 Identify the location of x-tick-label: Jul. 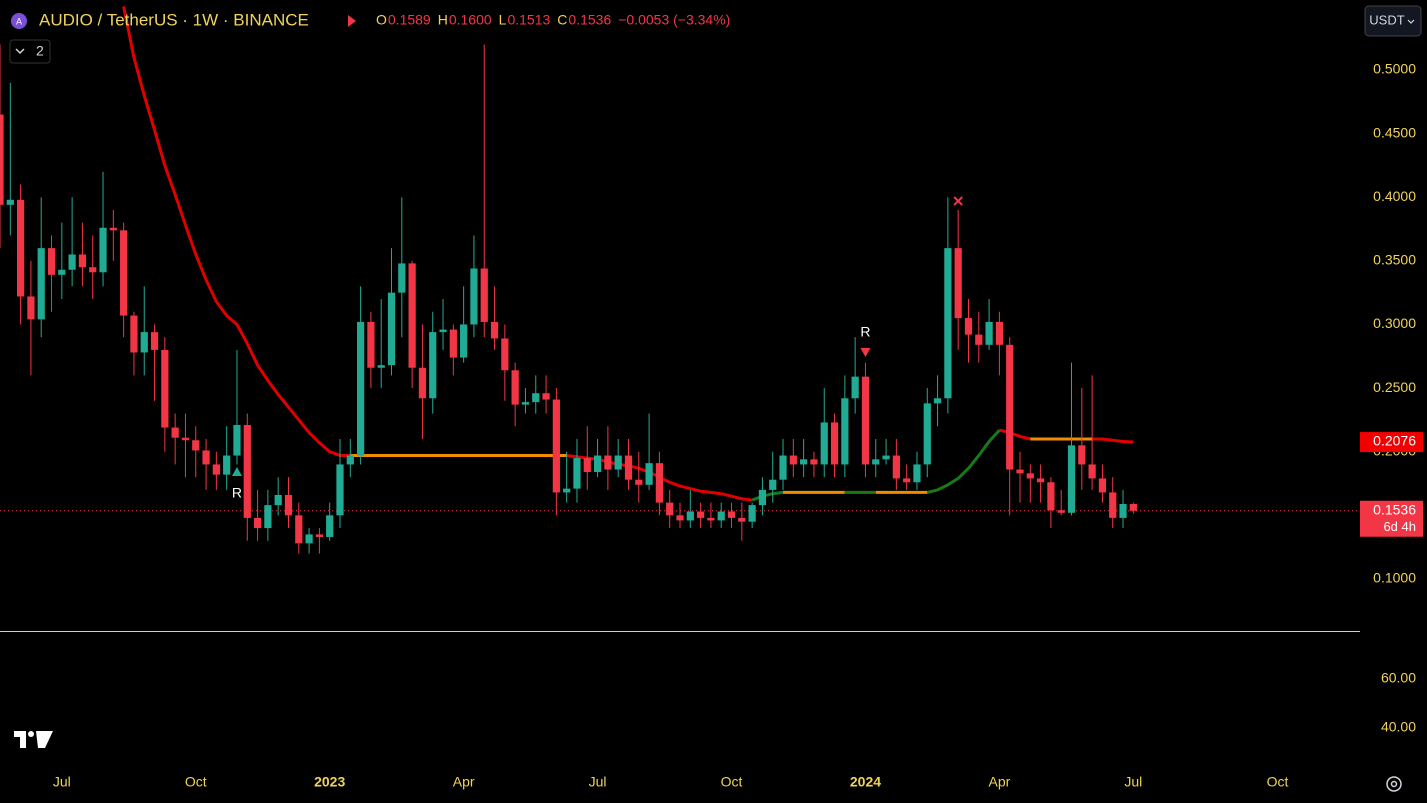
(1133, 782).